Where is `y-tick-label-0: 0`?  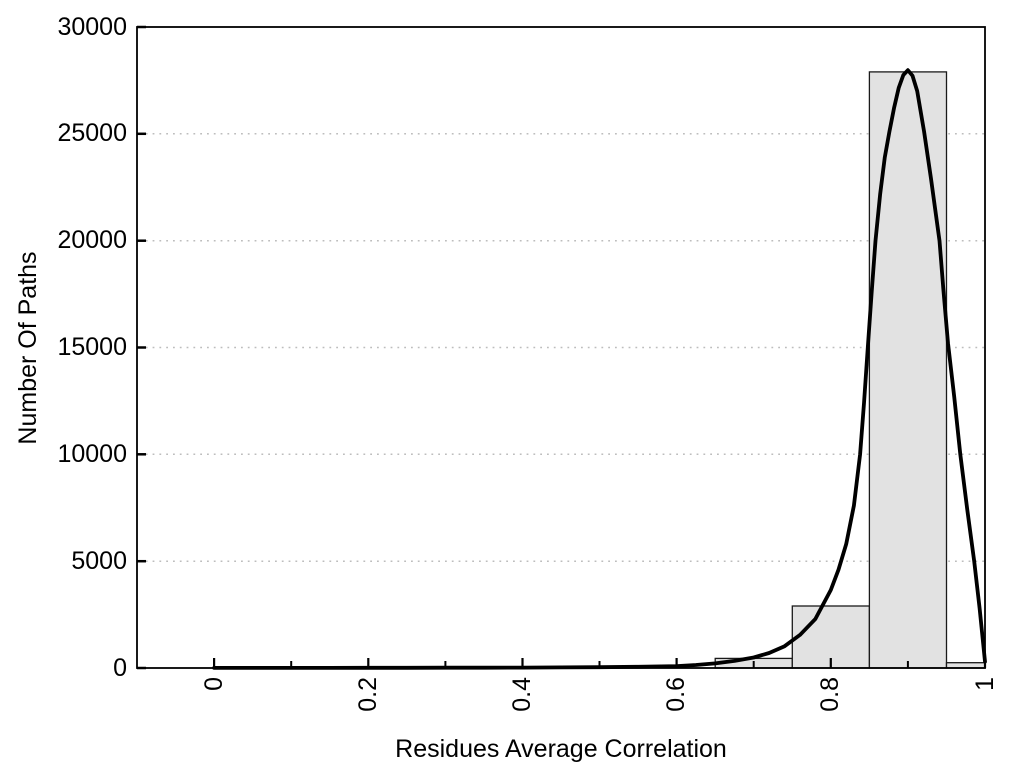
y-tick-label-0: 0 is located at coordinates (120, 668).